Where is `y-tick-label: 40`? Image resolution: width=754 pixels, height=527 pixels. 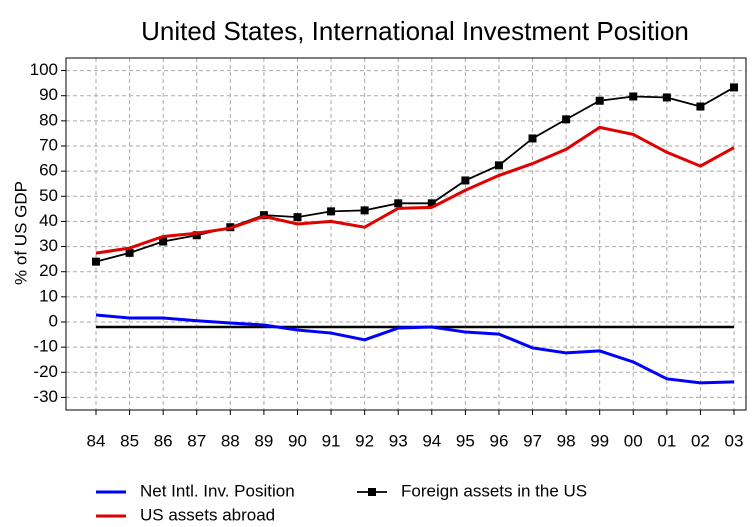 y-tick-label: 40 is located at coordinates (48, 220).